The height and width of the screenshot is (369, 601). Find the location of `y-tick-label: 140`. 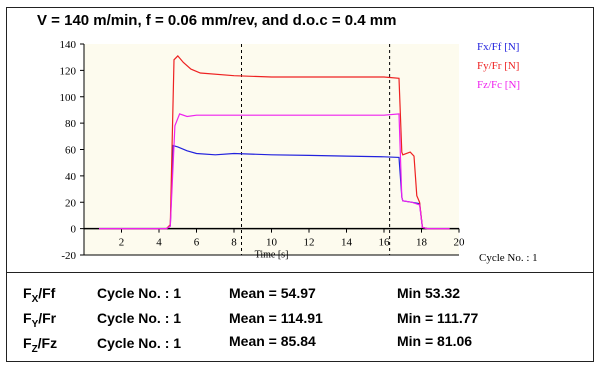

y-tick-label: 140 is located at coordinates (68, 45).